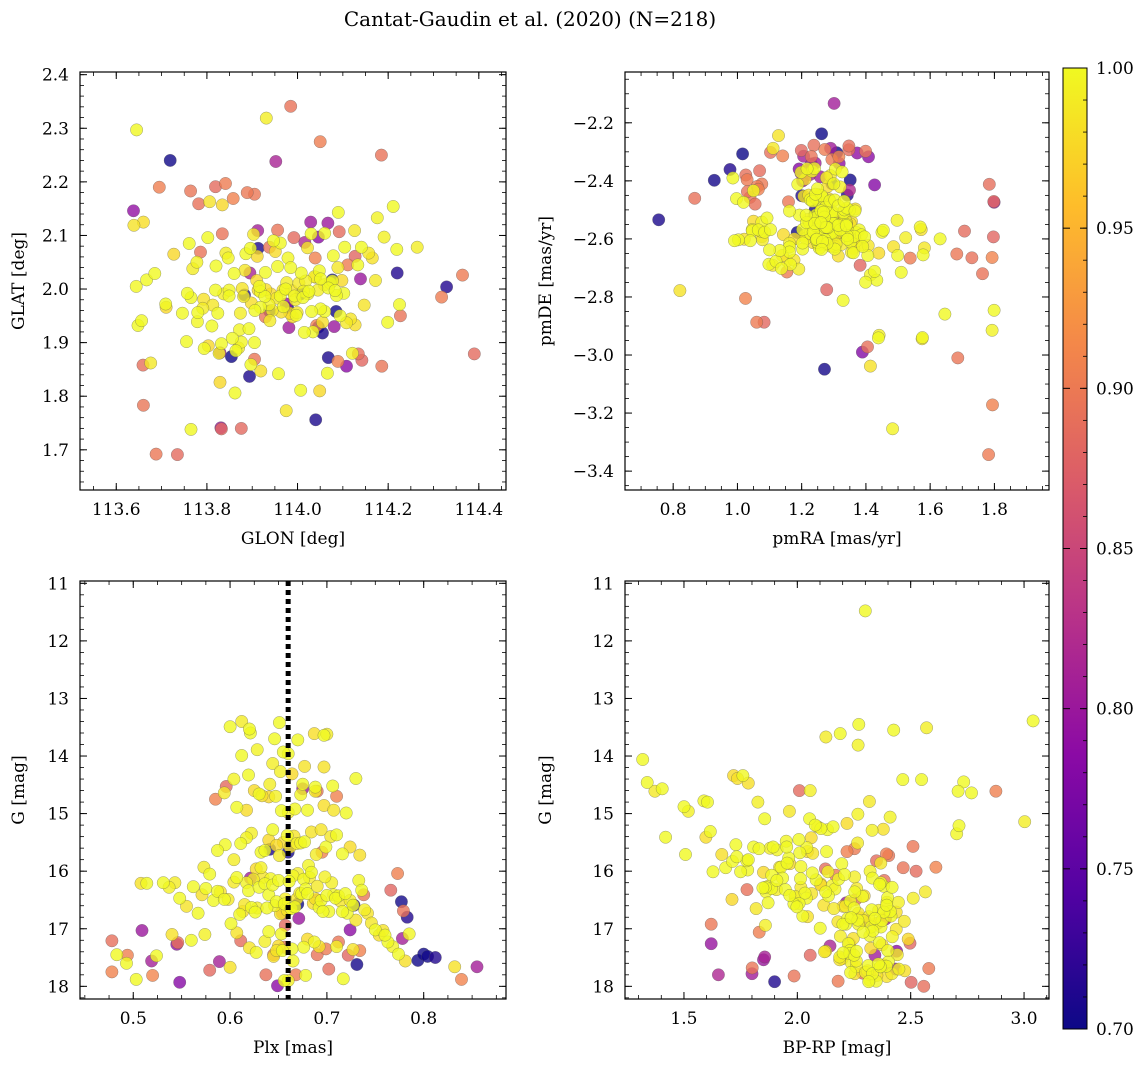 The image size is (1148, 1067). Describe the element at coordinates (603, 642) in the screenshot. I see `y-tick-label: 12` at that location.